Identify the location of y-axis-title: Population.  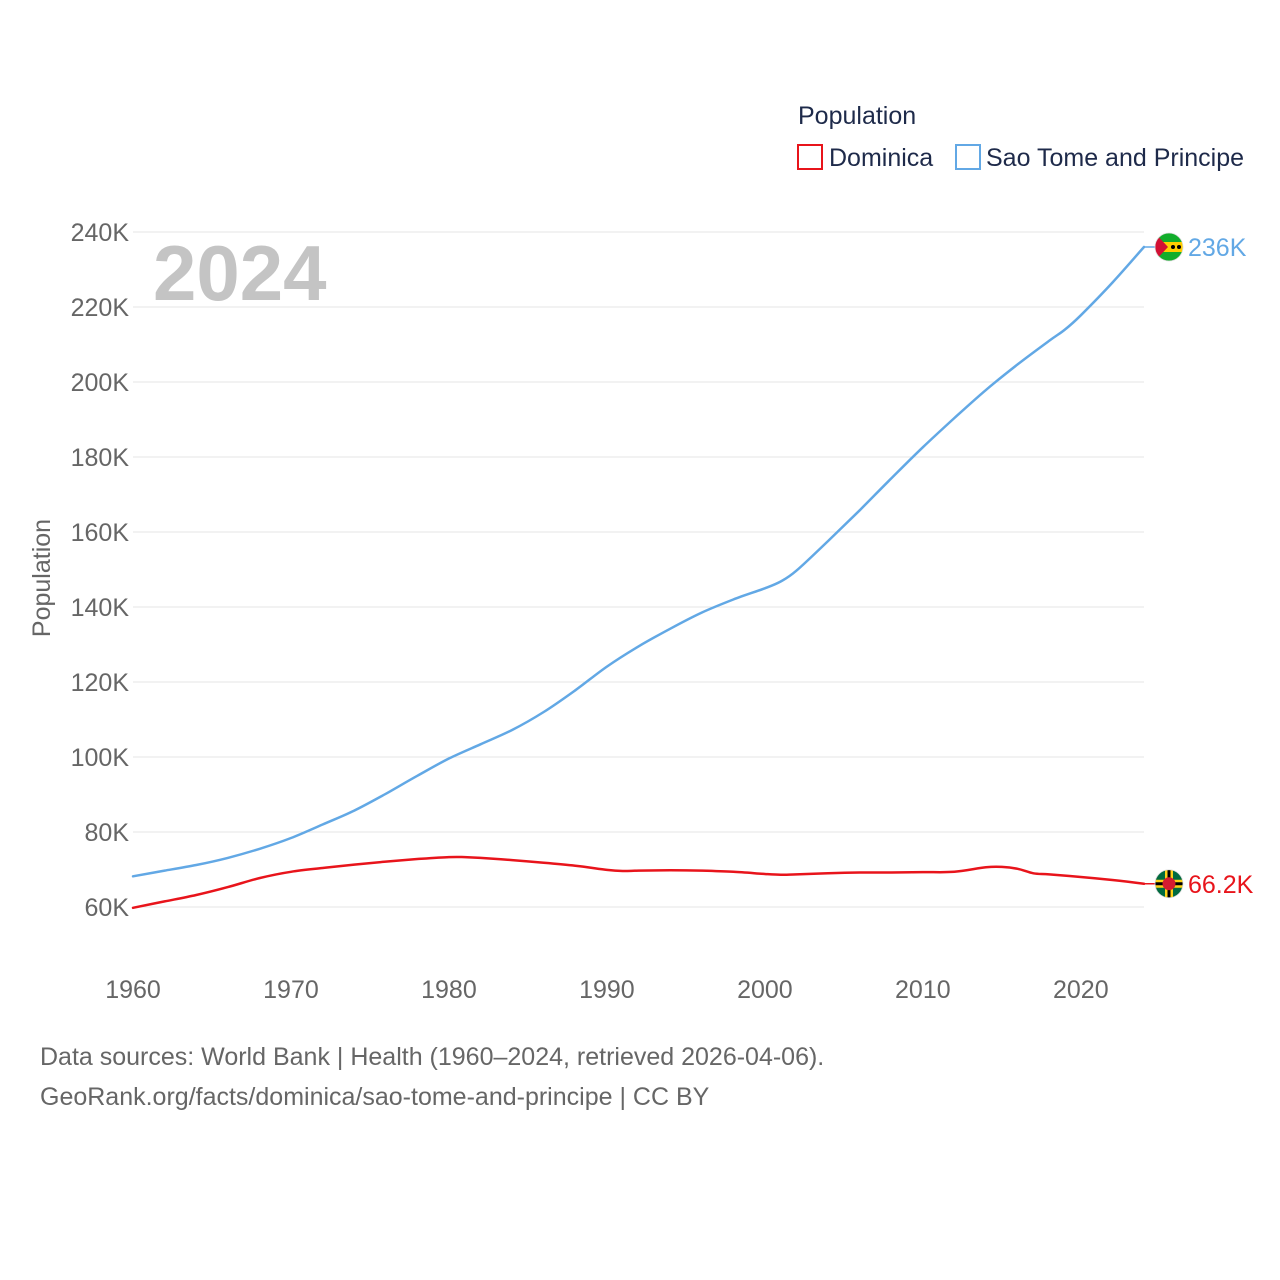
(42, 578).